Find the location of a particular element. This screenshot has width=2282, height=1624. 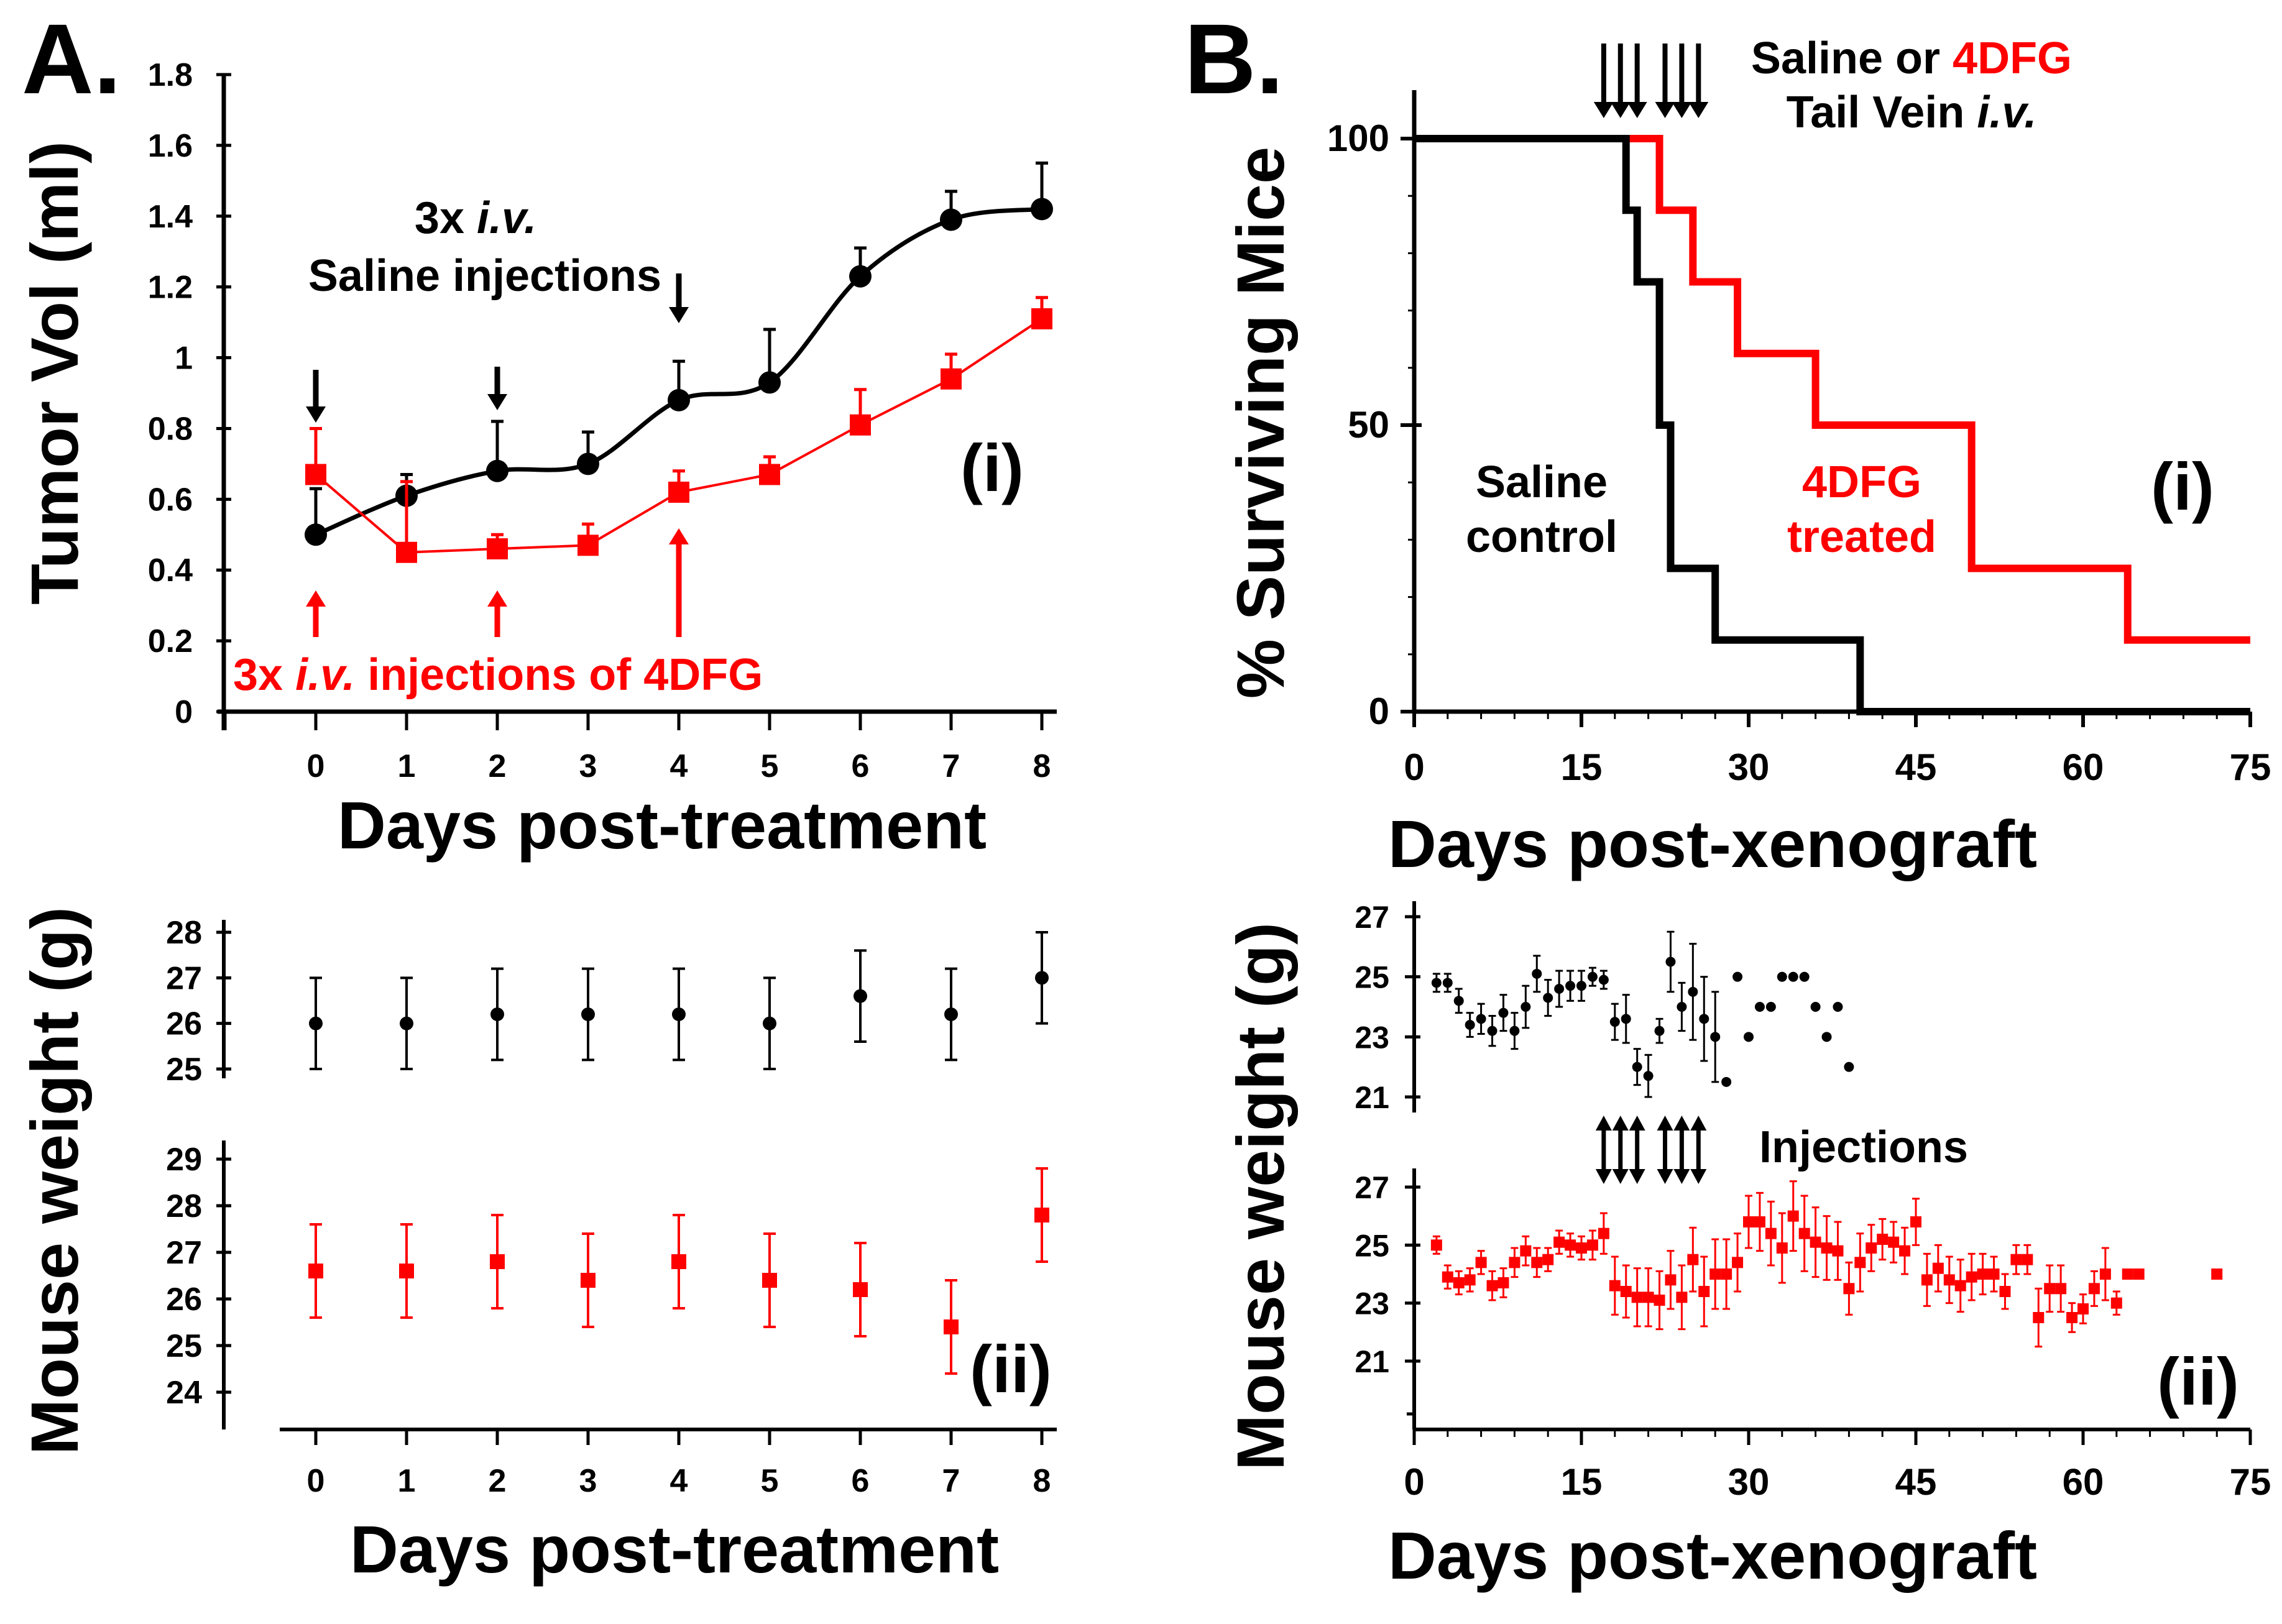

a-i-drug-annotation: 3x i.v. injections of 4DFG is located at coordinates (498, 675).